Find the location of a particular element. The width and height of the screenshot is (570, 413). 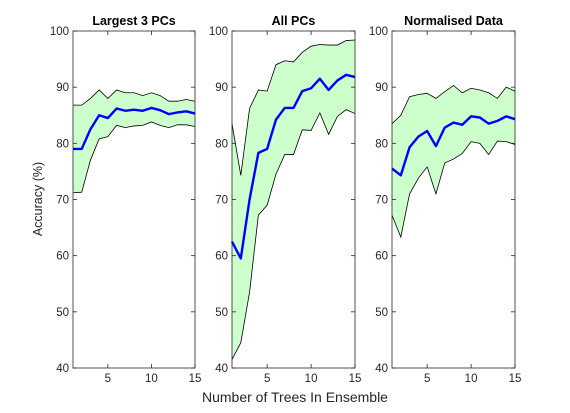

panel-title: Largest 3 PCs is located at coordinates (133, 21).